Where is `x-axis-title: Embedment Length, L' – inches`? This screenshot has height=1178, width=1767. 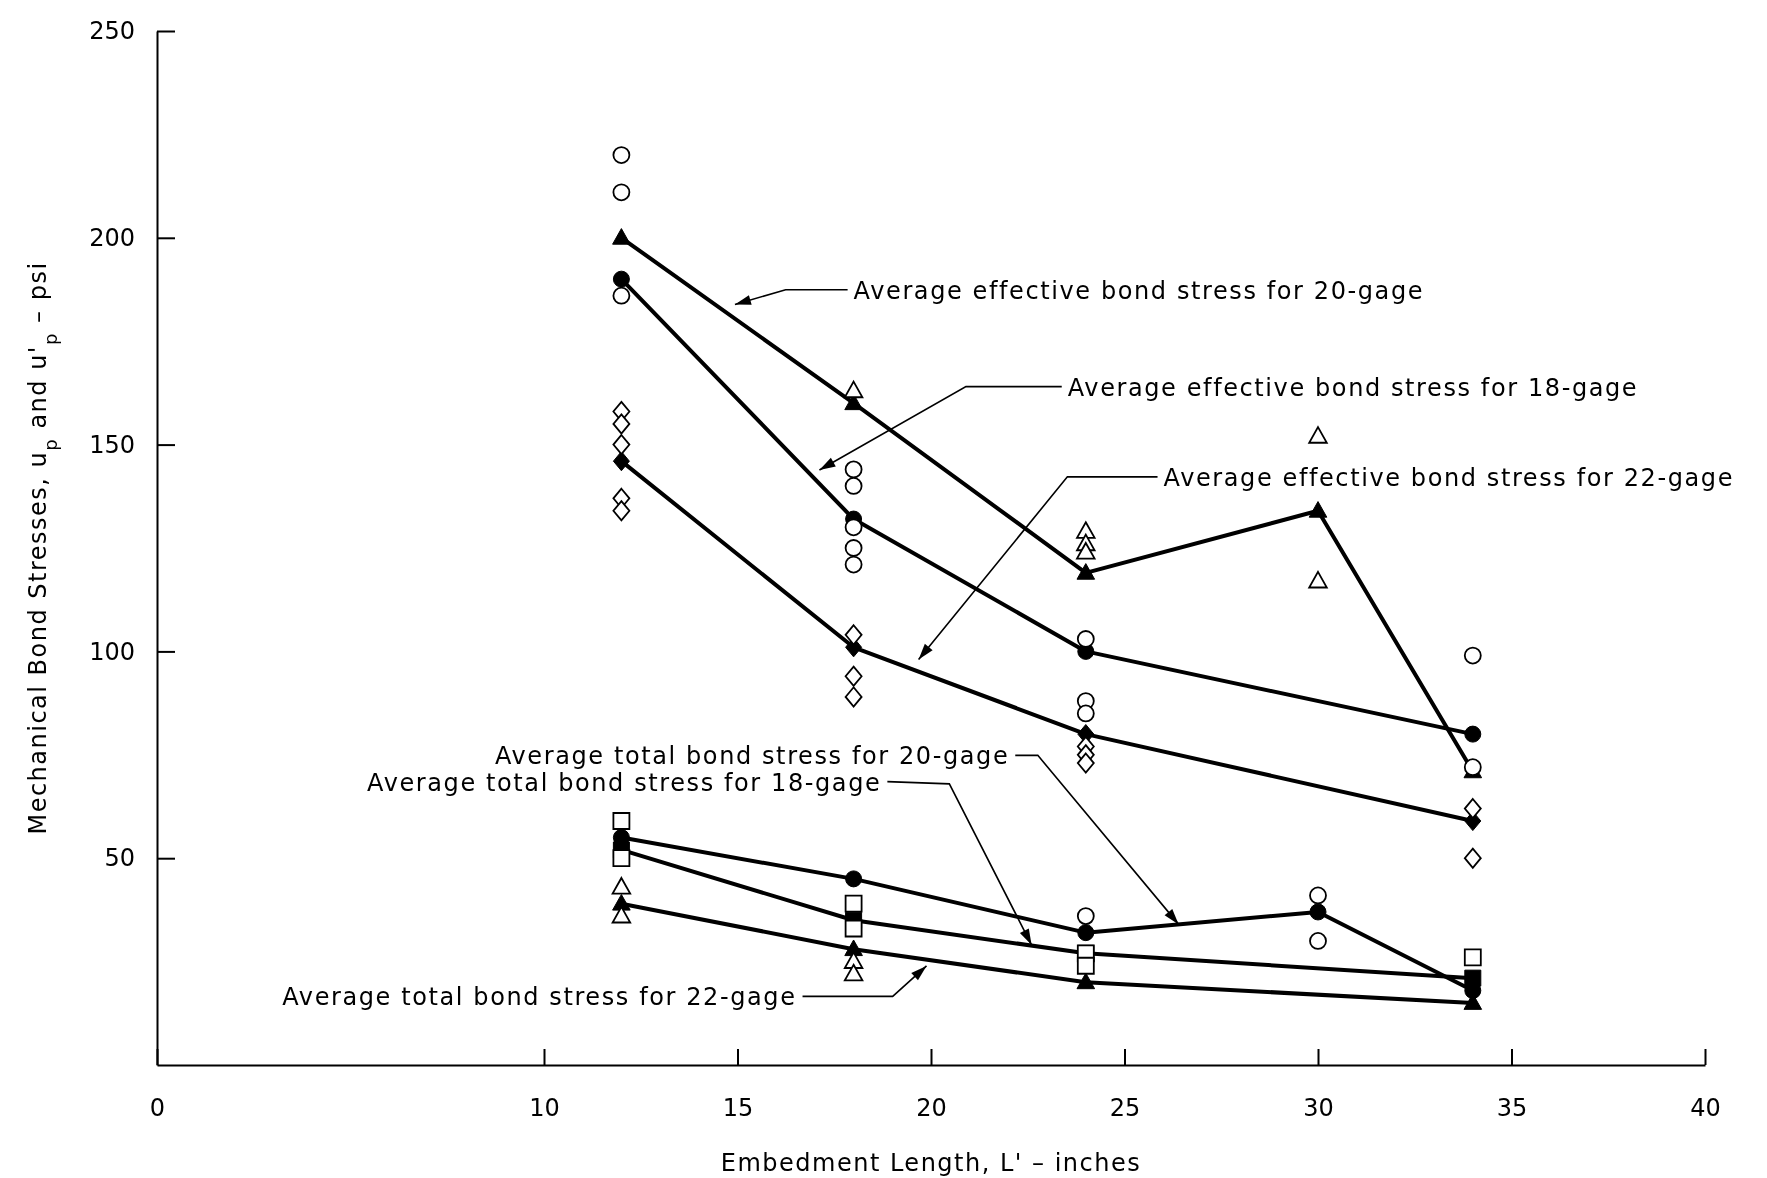 x-axis-title: Embedment Length, L' – inches is located at coordinates (931, 1163).